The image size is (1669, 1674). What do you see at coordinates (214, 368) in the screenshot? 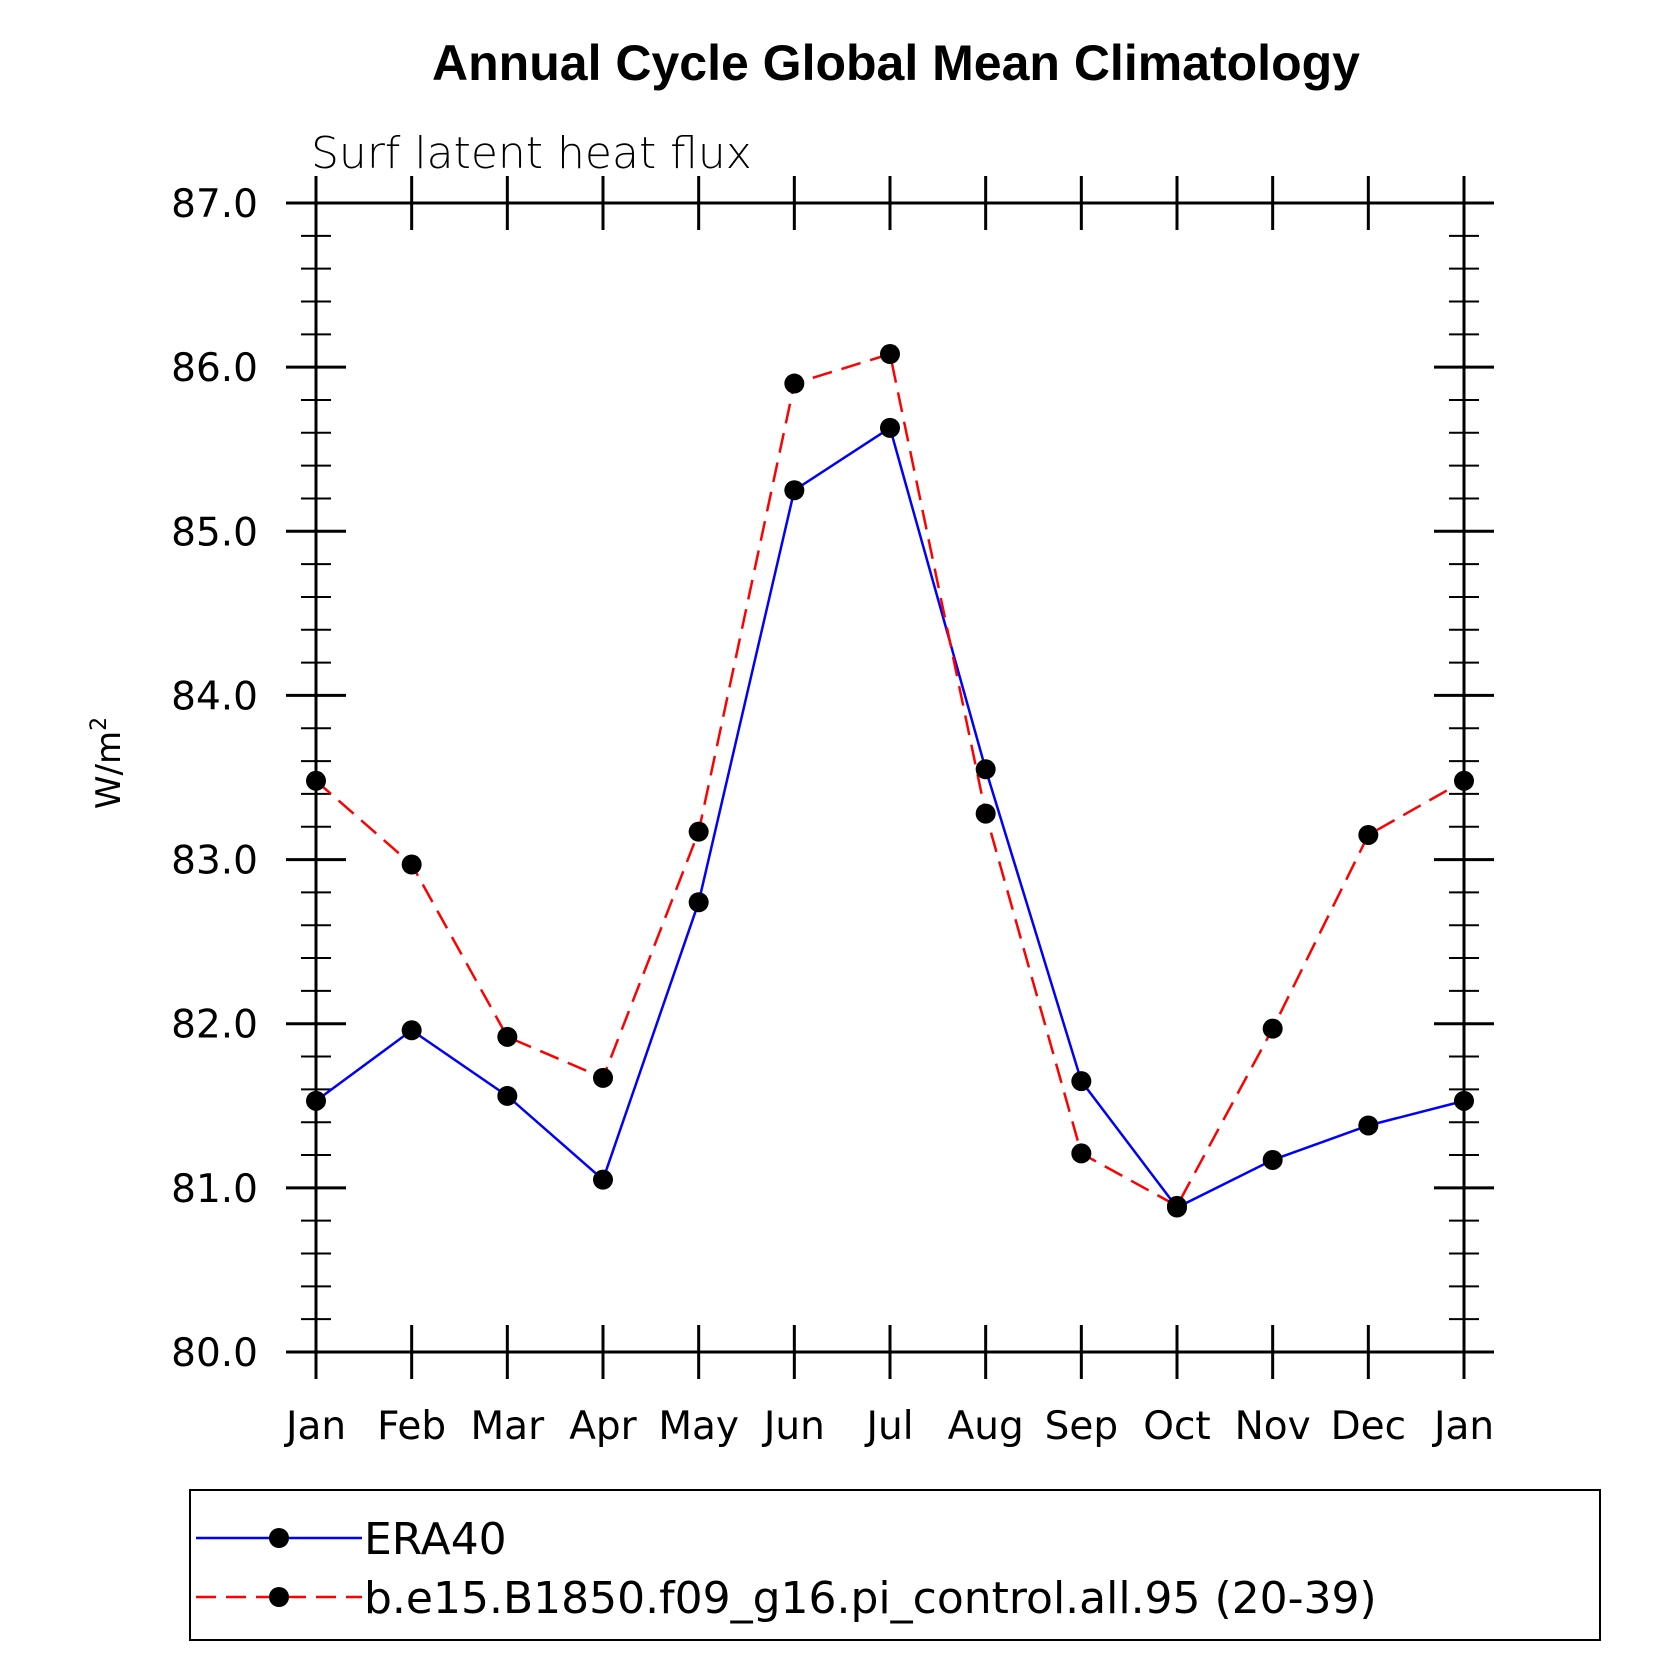
I see `y-tick-label: 86.0` at bounding box center [214, 368].